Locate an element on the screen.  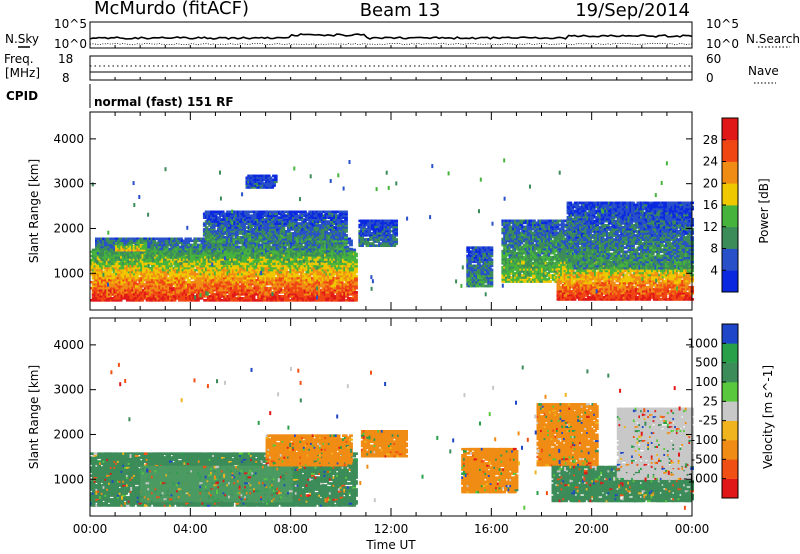
site-title: McMurdo (fitACF) is located at coordinates (171, 9).